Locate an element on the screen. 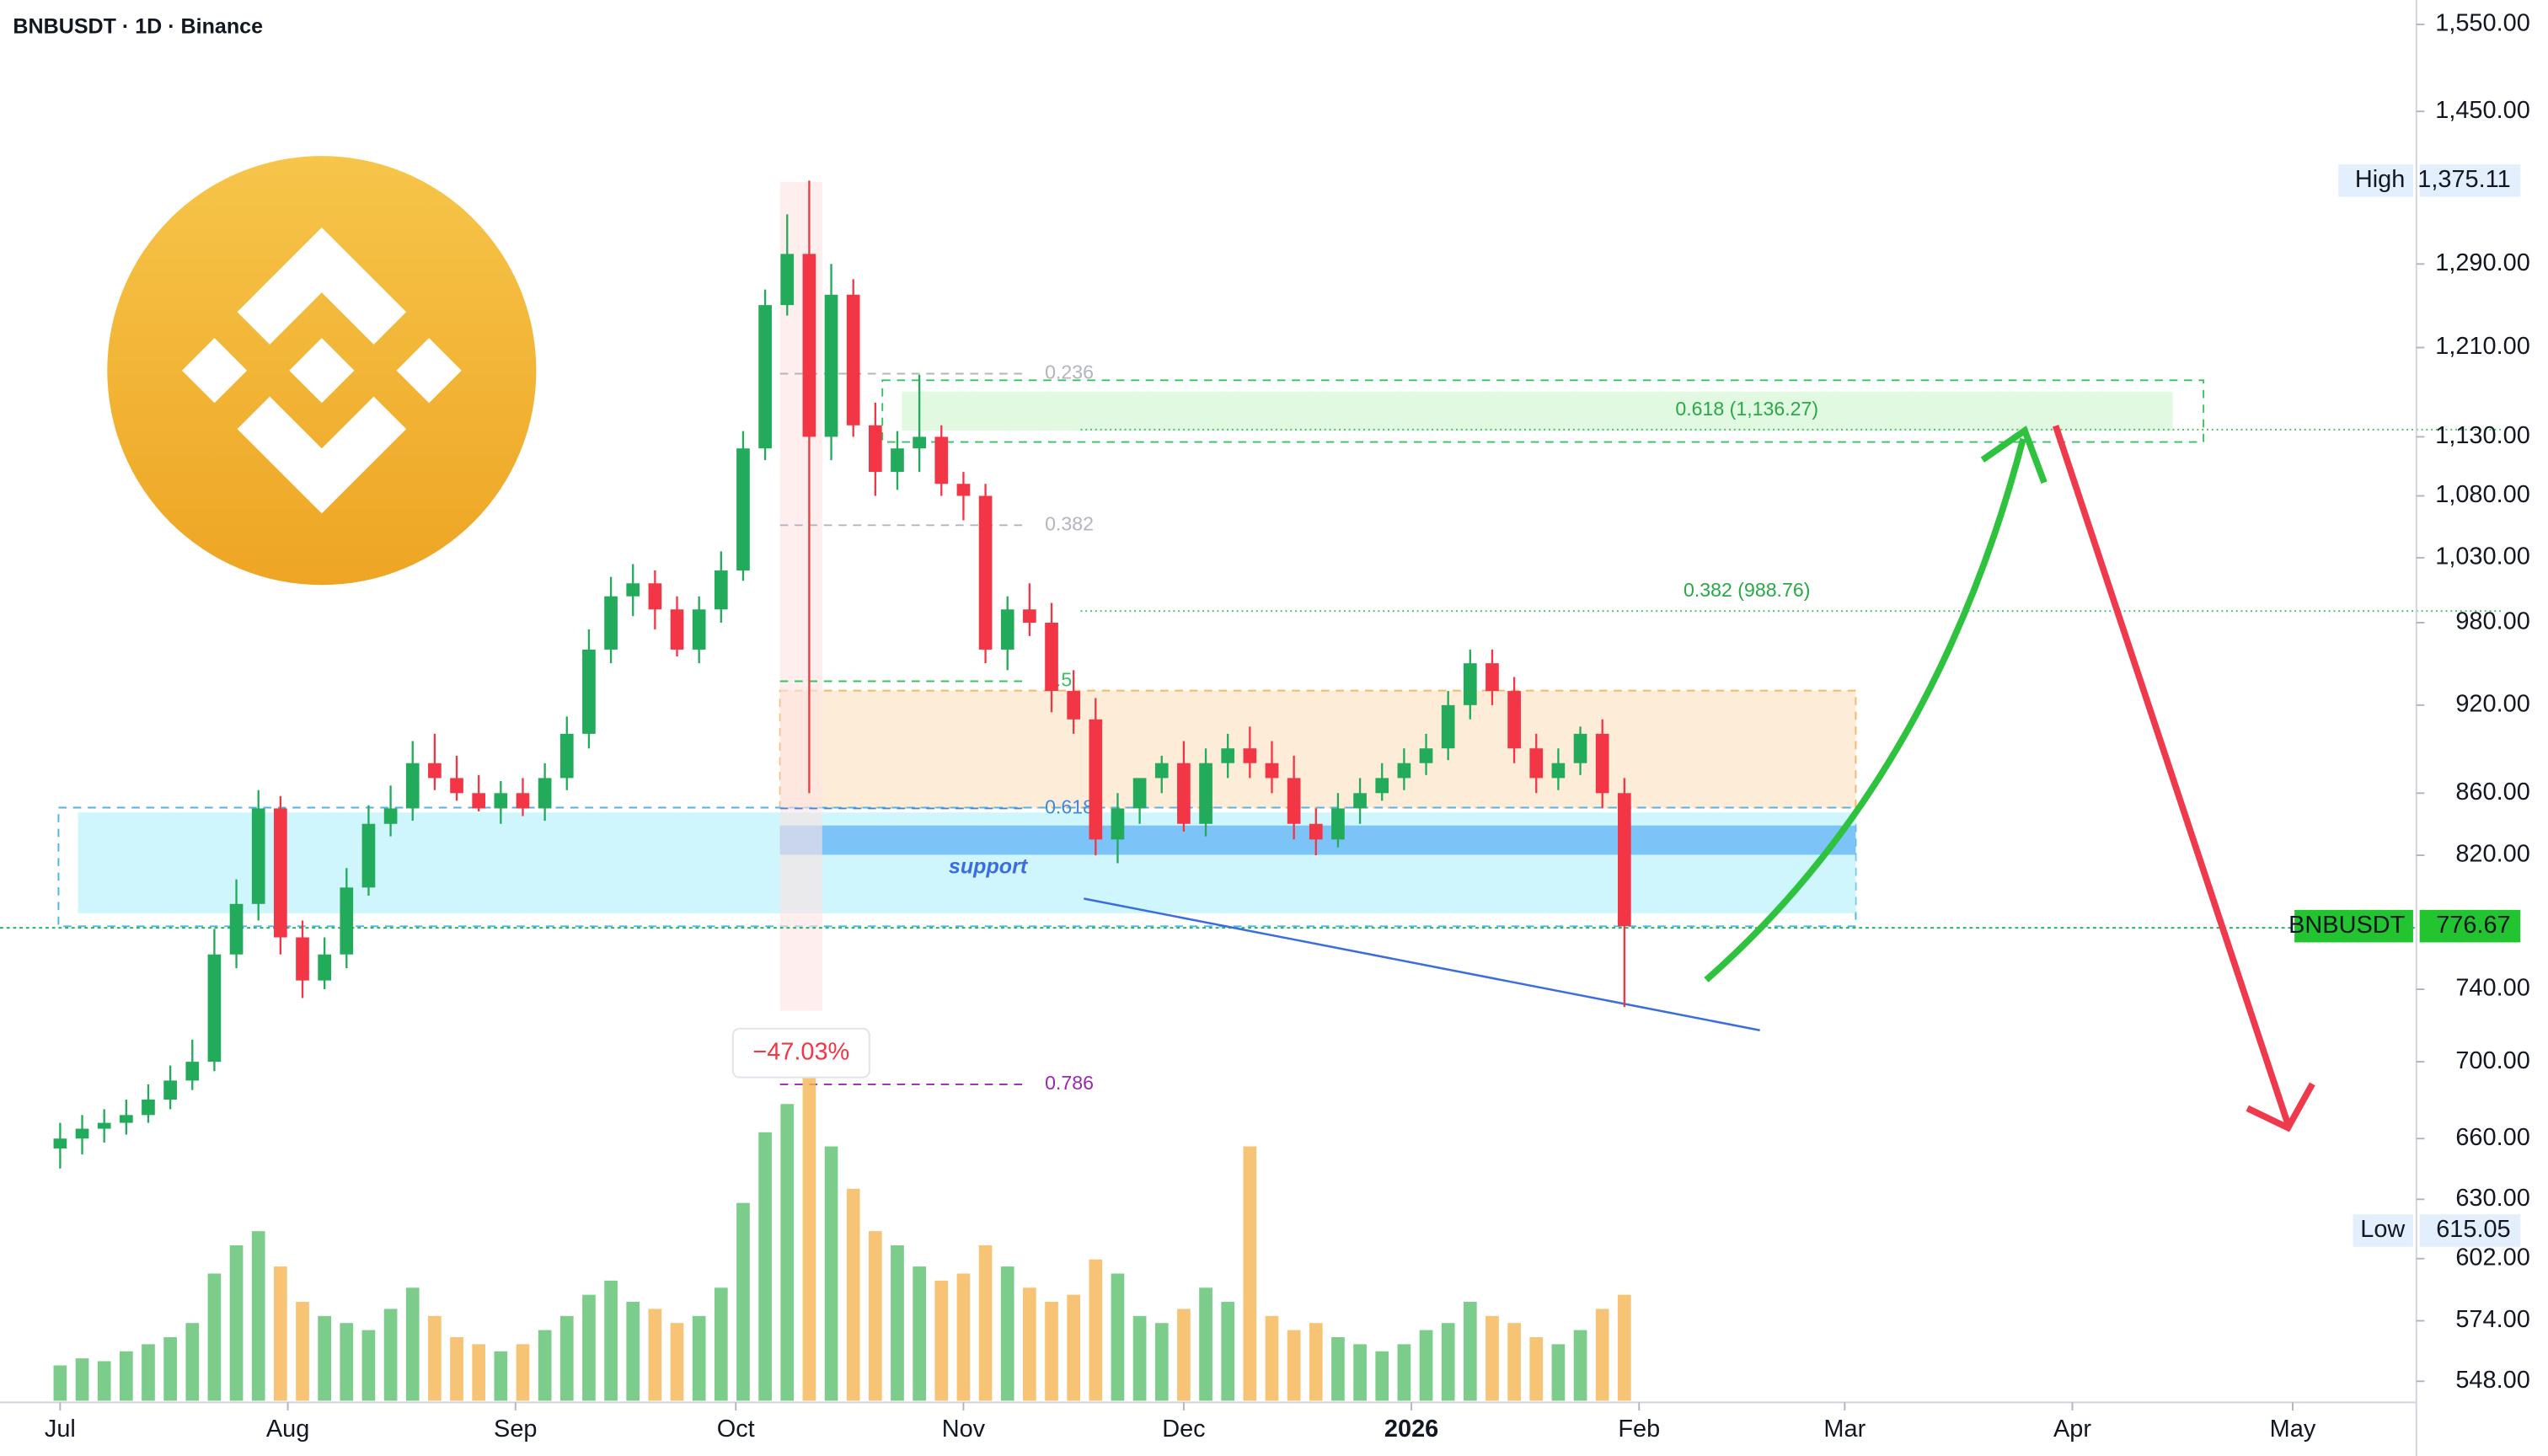 This screenshot has width=2548, height=1456. y-tick-label: 820.00 is located at coordinates (2492, 854).